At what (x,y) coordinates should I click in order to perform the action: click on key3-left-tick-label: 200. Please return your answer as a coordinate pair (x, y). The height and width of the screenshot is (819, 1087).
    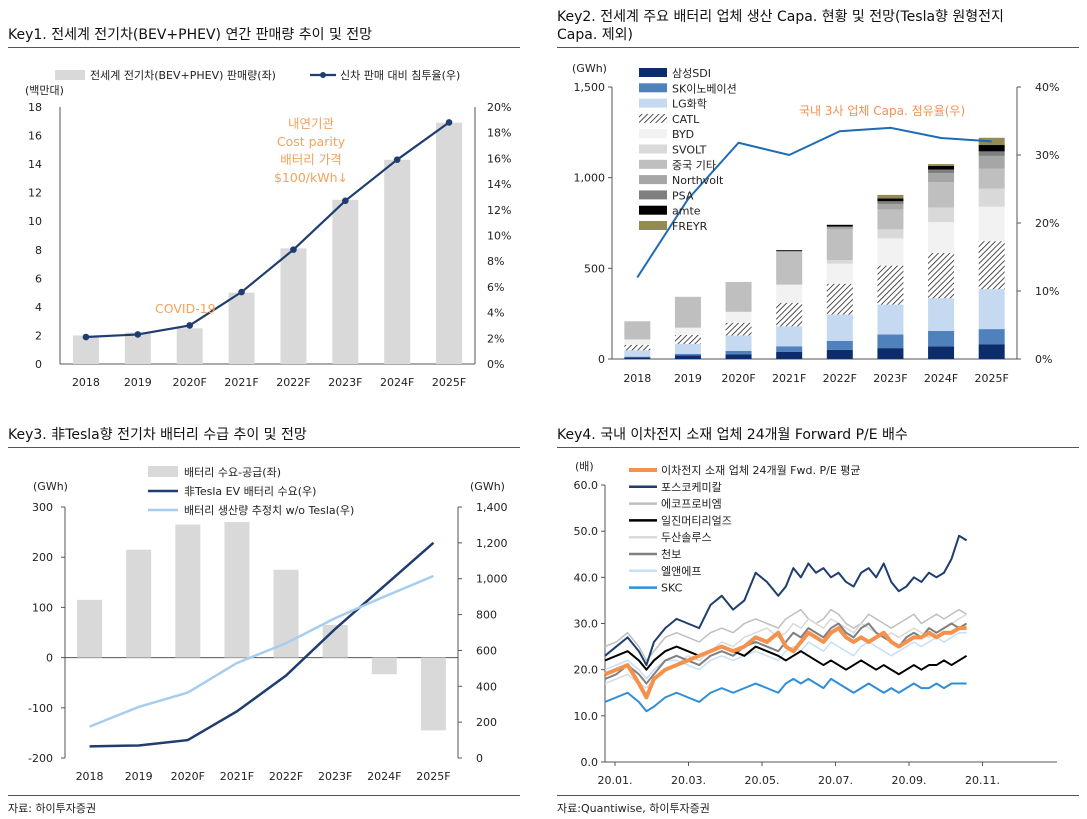
    Looking at the image, I should click on (42, 557).